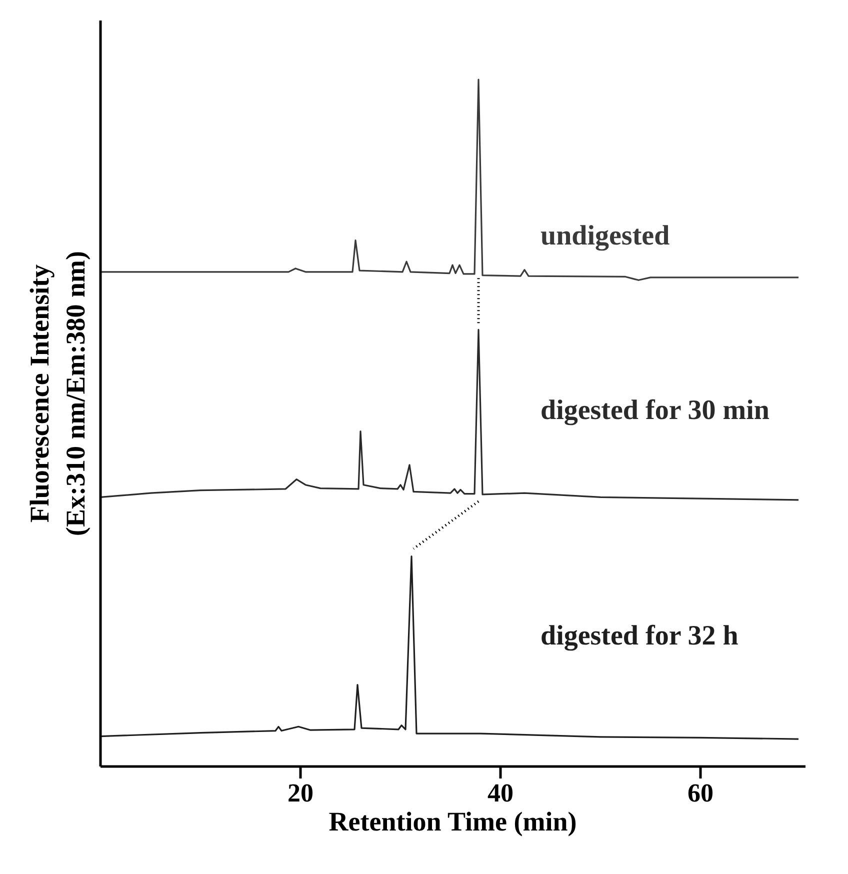 This screenshot has width=848, height=874. I want to click on x-tick-label: 20, so click(301, 793).